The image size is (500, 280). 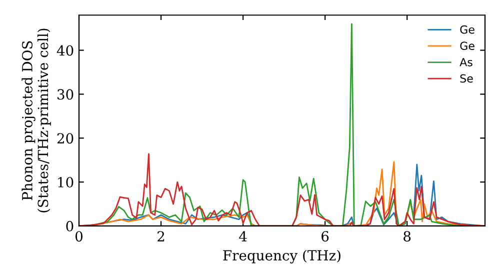 What do you see at coordinates (466, 78) in the screenshot?
I see `legend-label: Se` at bounding box center [466, 78].